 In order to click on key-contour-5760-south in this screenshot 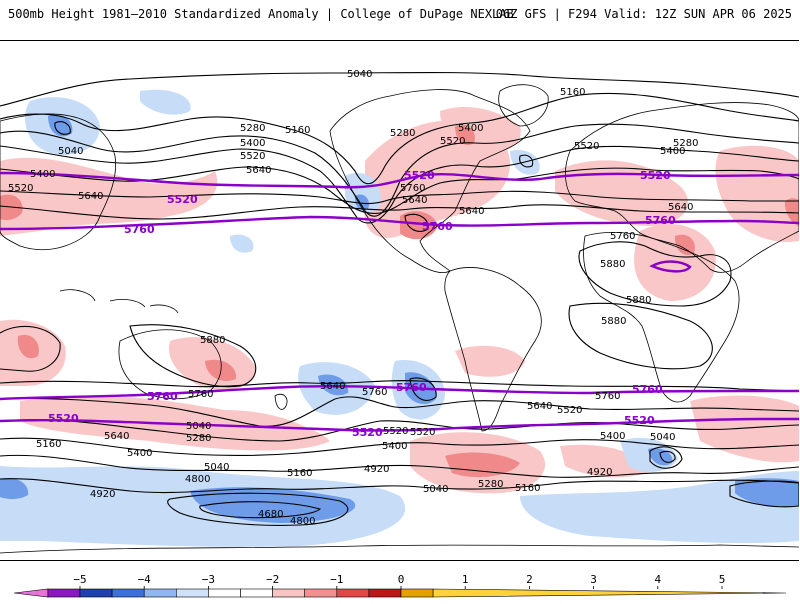, I will do `click(399, 392)`.